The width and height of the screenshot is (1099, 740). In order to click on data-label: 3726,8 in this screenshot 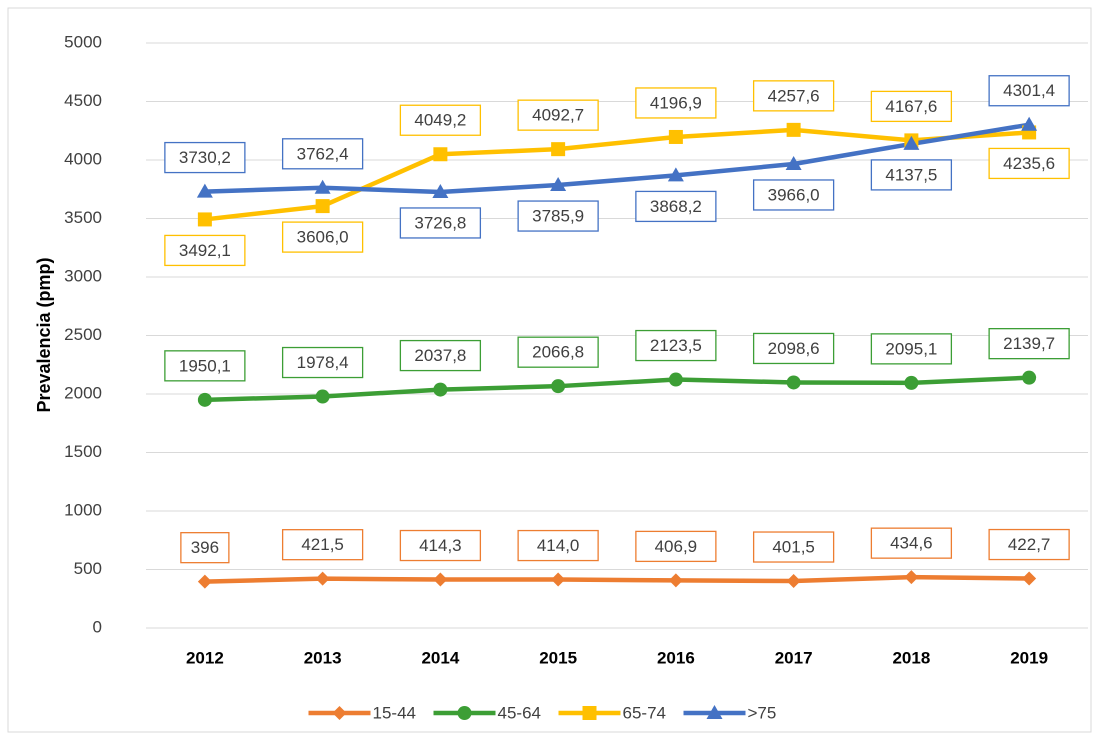, I will do `click(440, 222)`.